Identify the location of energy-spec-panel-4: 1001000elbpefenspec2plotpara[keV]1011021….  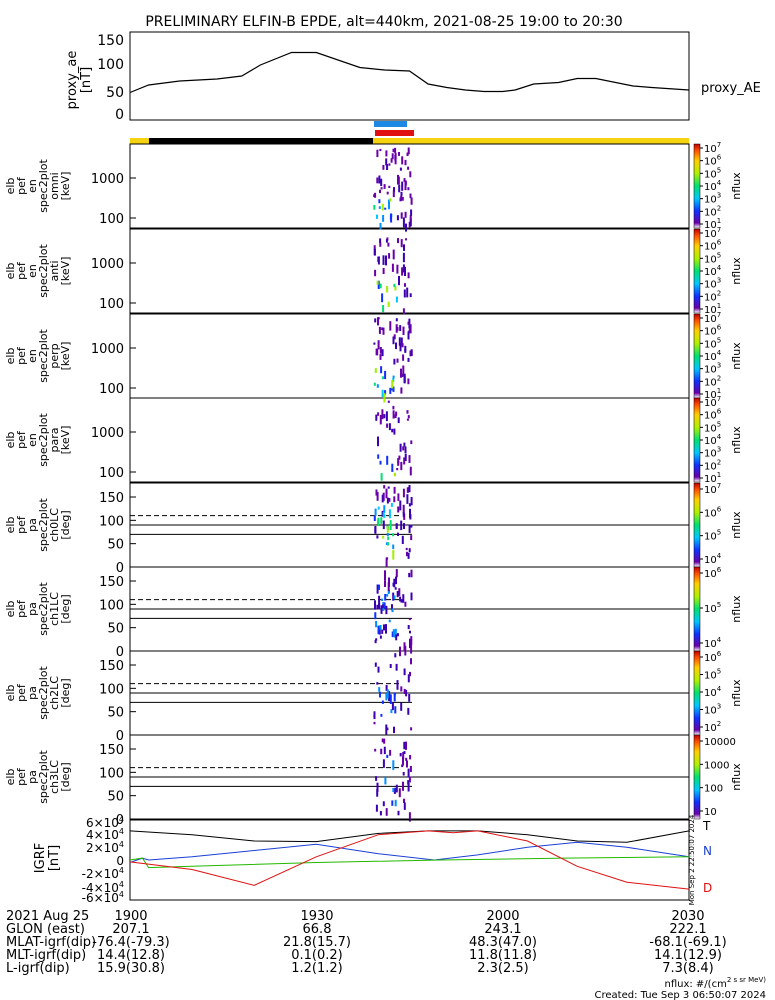
(373, 440).